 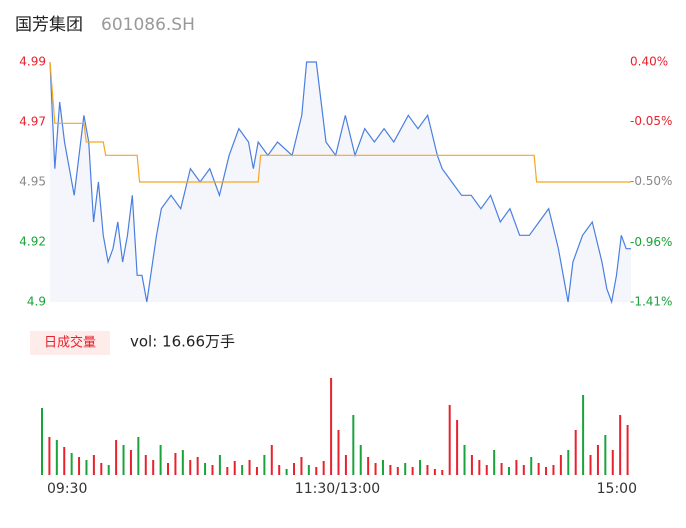 What do you see at coordinates (182, 342) in the screenshot?
I see `volume-total: vol: 16.66万手` at bounding box center [182, 342].